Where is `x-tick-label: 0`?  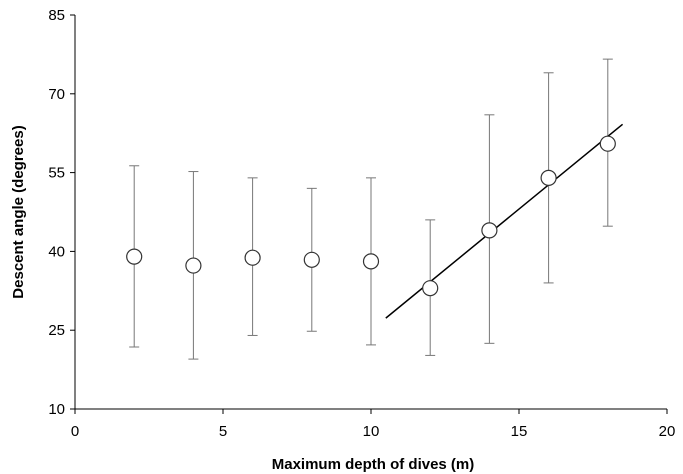
x-tick-label: 0 is located at coordinates (75, 431).